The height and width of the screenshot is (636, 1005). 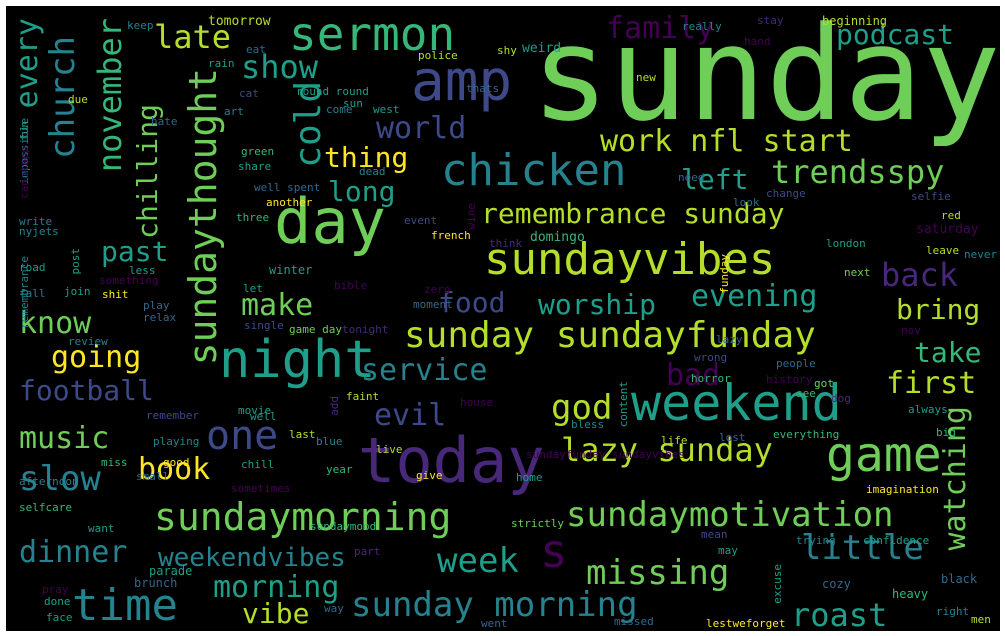 What do you see at coordinates (451, 235) in the screenshot?
I see `word-cloud-word: french` at bounding box center [451, 235].